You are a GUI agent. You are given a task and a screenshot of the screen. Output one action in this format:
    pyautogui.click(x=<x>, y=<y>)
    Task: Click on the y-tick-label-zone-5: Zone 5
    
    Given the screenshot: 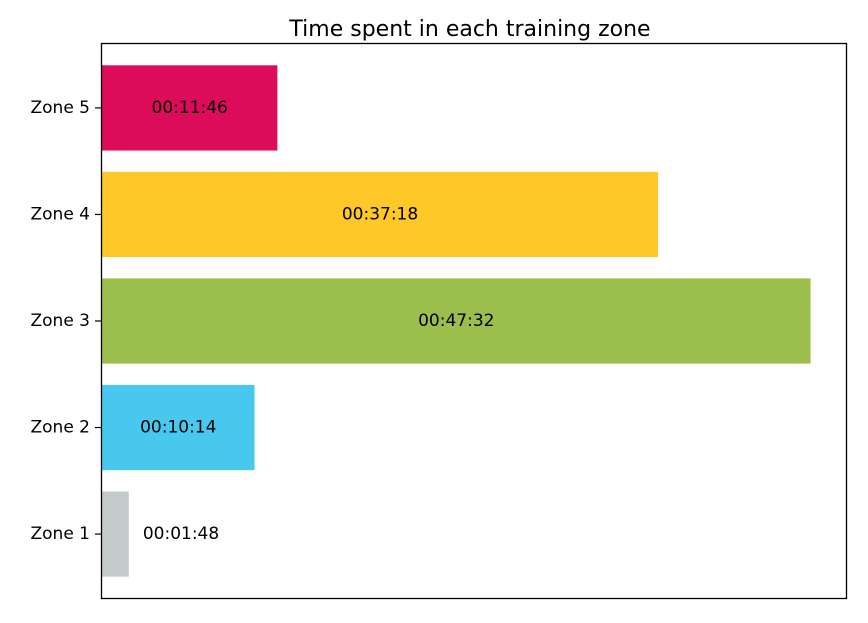 What is the action you would take?
    pyautogui.click(x=61, y=108)
    